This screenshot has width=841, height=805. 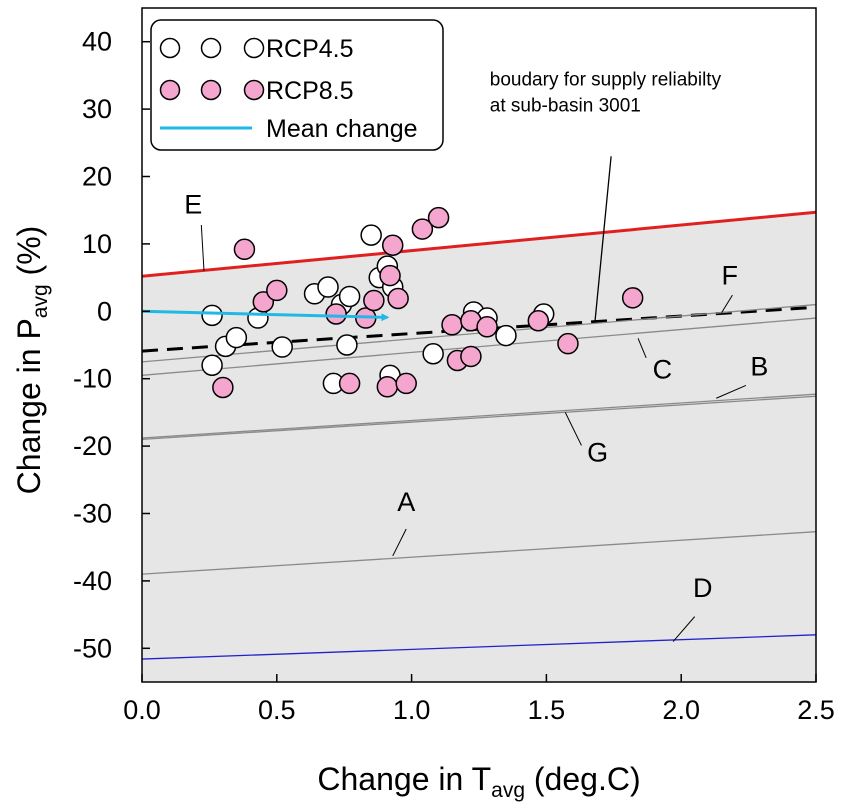 What do you see at coordinates (104, 311) in the screenshot?
I see `y-tick-label: 0` at bounding box center [104, 311].